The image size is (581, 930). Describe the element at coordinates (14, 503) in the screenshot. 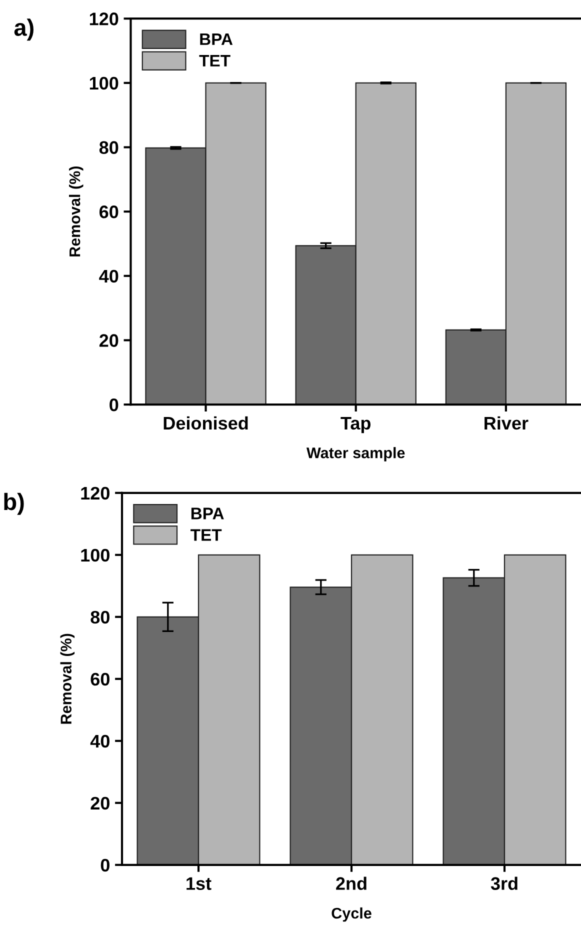

I see `chart-title: b)` at that location.